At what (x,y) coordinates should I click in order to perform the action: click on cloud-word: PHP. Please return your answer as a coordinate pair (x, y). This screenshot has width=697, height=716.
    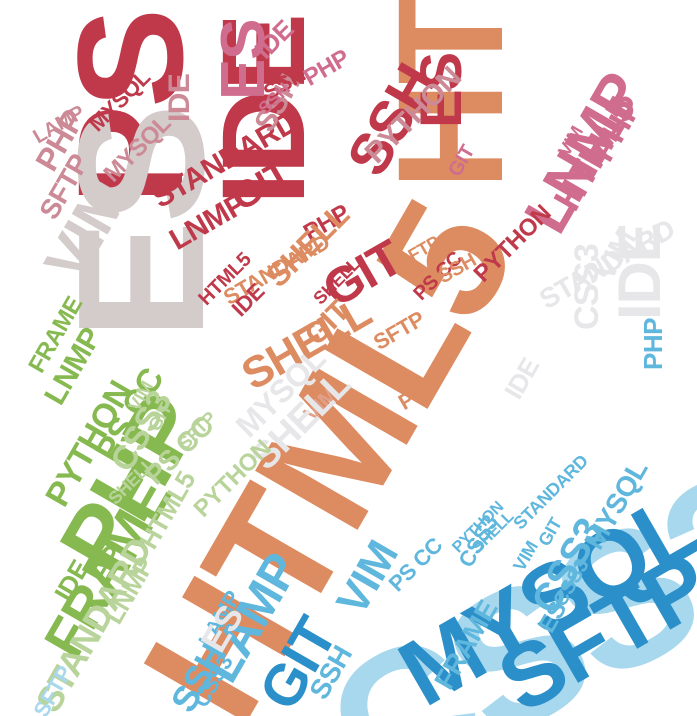
    Looking at the image, I should click on (653, 344).